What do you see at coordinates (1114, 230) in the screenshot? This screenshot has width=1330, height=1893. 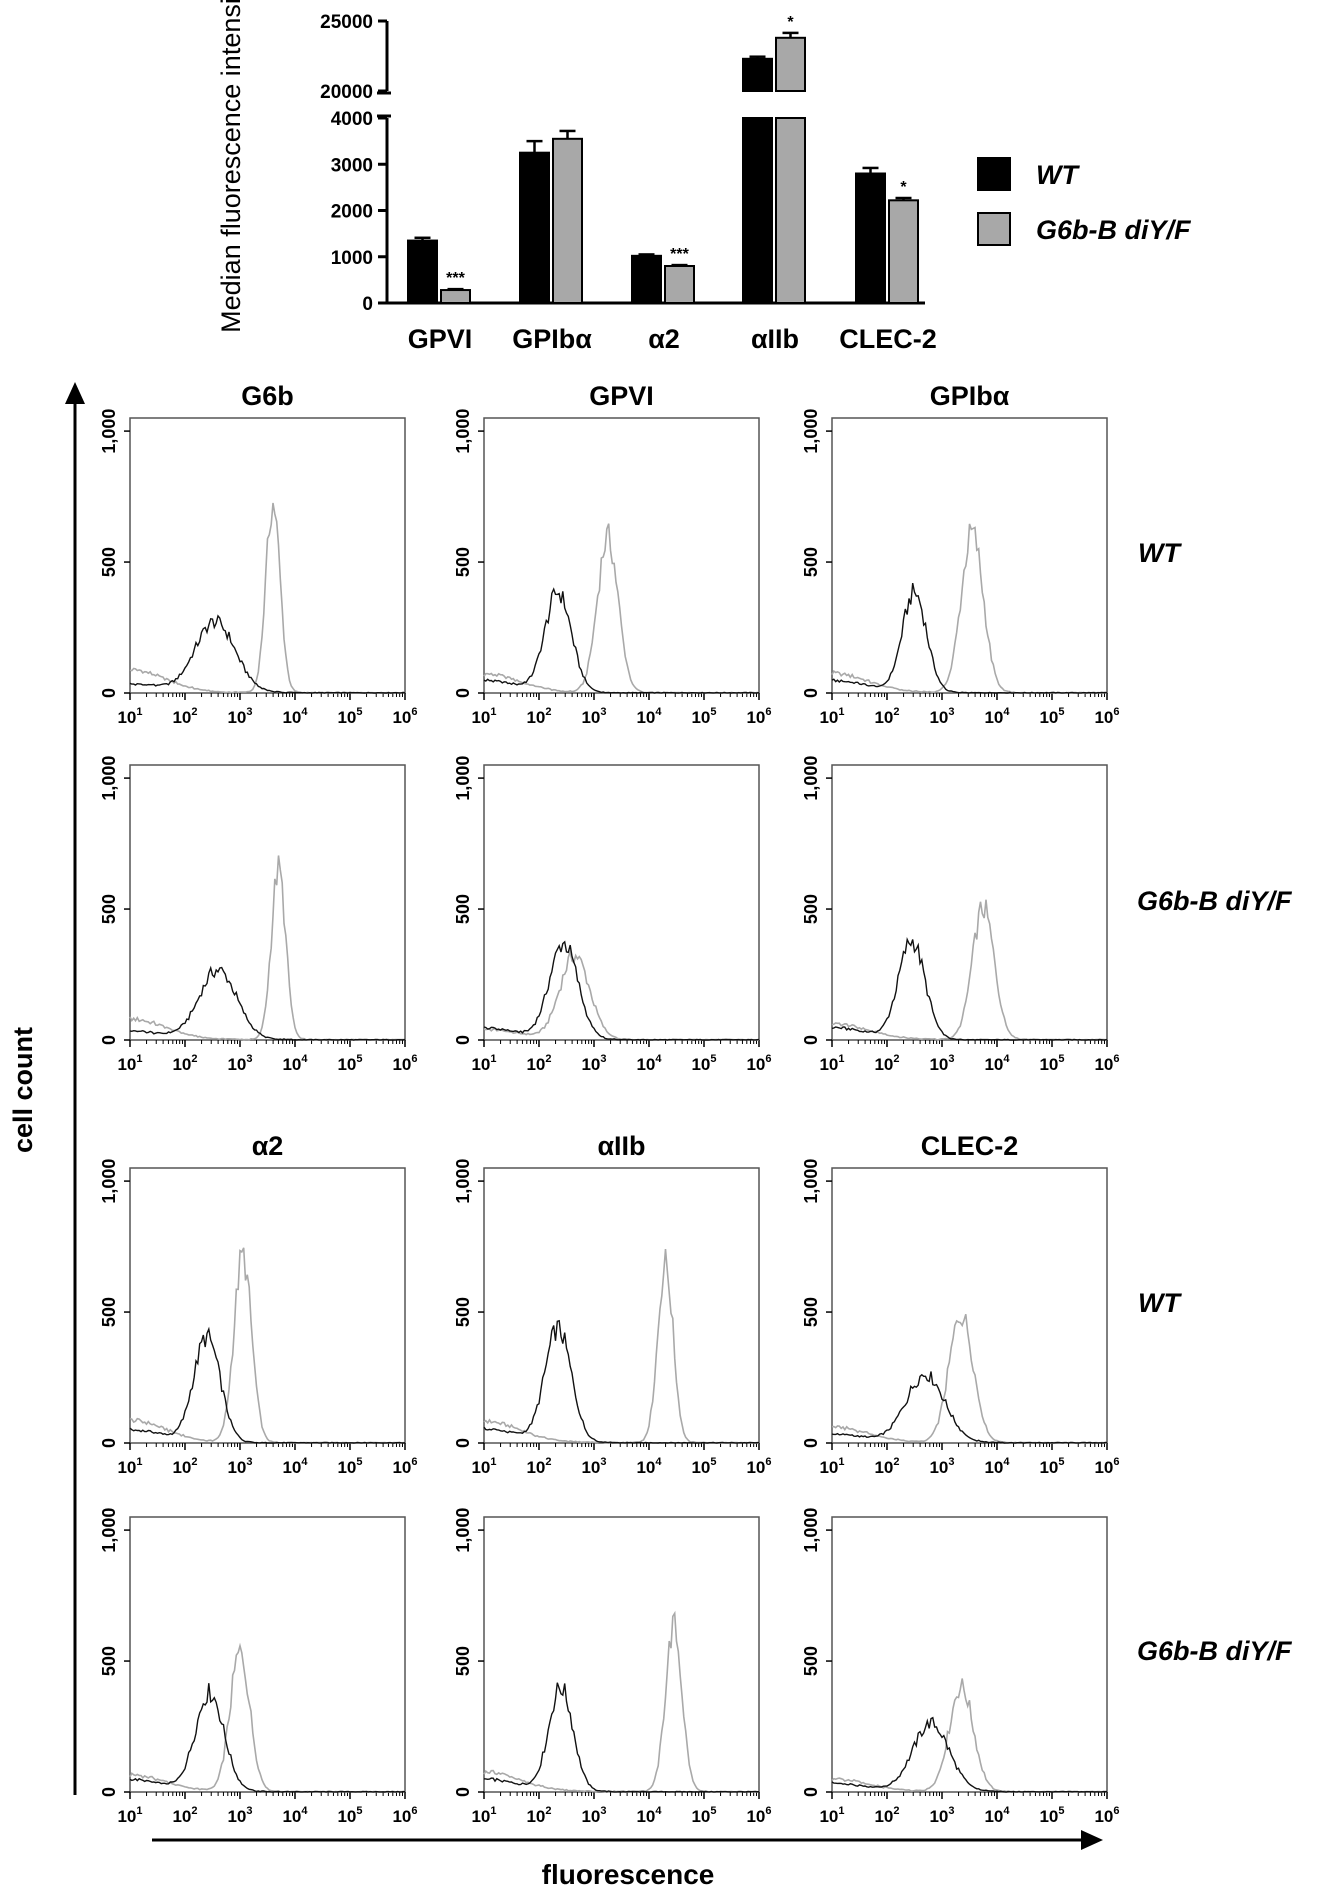 I see `legend-label: G6b-B diY/F` at bounding box center [1114, 230].